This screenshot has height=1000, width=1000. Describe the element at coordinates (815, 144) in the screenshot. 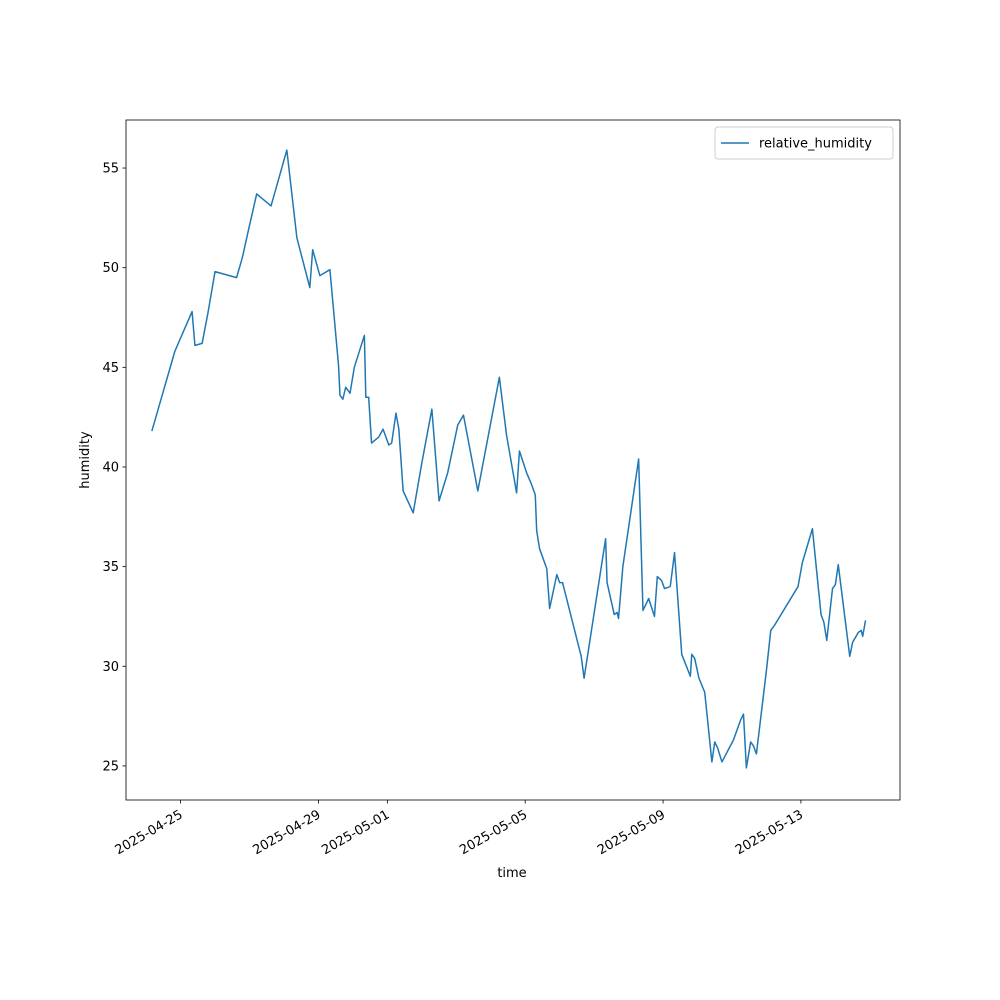

I see `legend-label: relative_humidity` at that location.